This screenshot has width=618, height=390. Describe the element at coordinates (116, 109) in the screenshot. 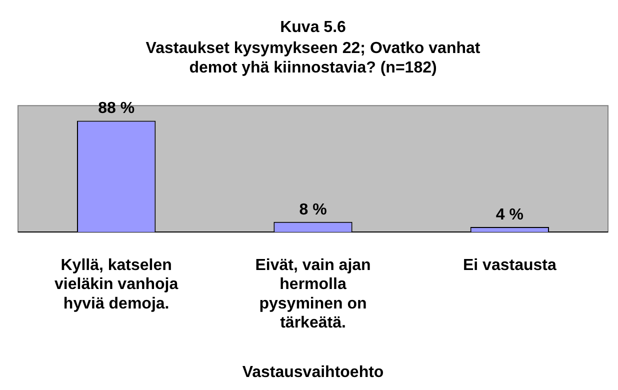

I see `data-label: 88 %` at that location.